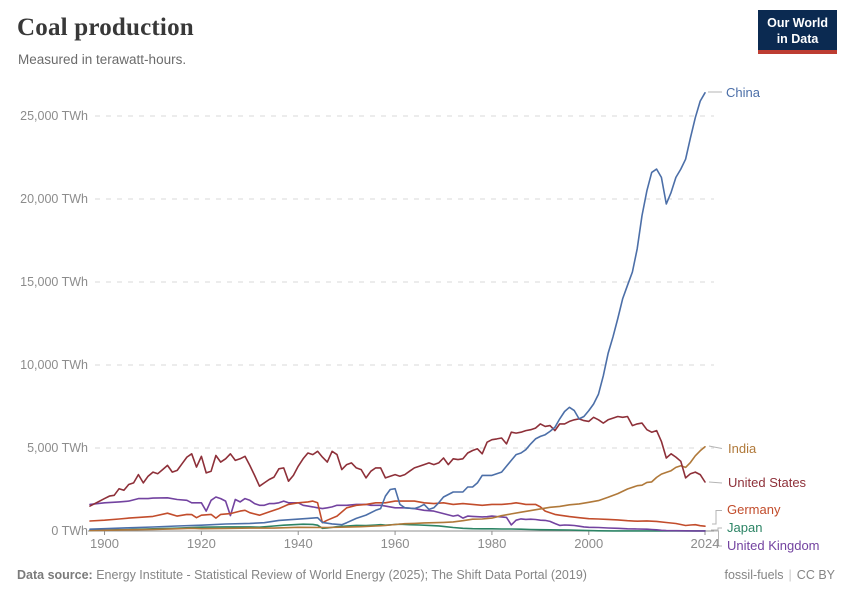 The width and height of the screenshot is (850, 600). I want to click on data-source-label: Data source:, so click(55, 575).